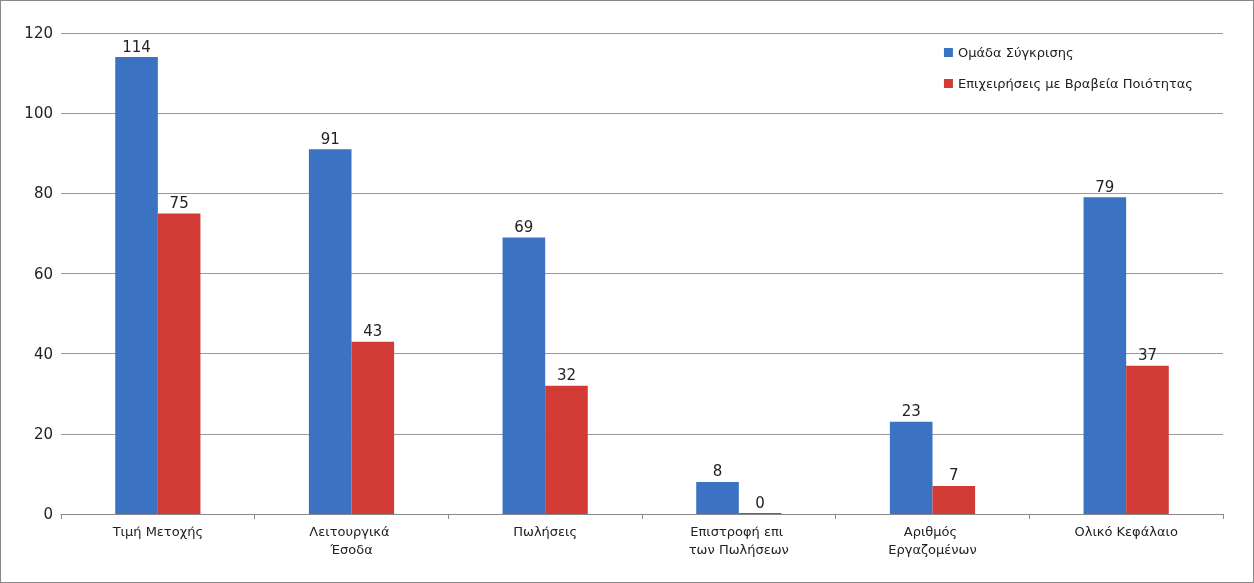  Describe the element at coordinates (911, 411) in the screenshot. I see `data-label: 23` at that location.